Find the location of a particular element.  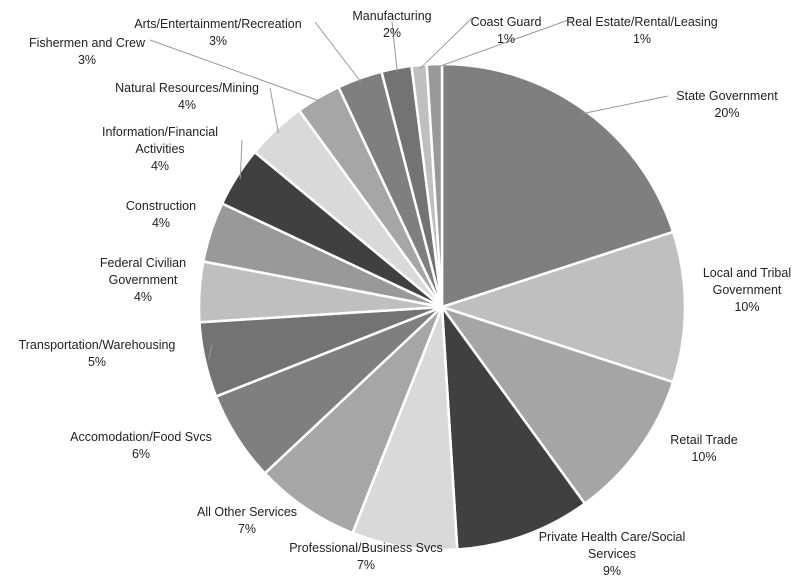

category-label: Manufacturing is located at coordinates (392, 16).